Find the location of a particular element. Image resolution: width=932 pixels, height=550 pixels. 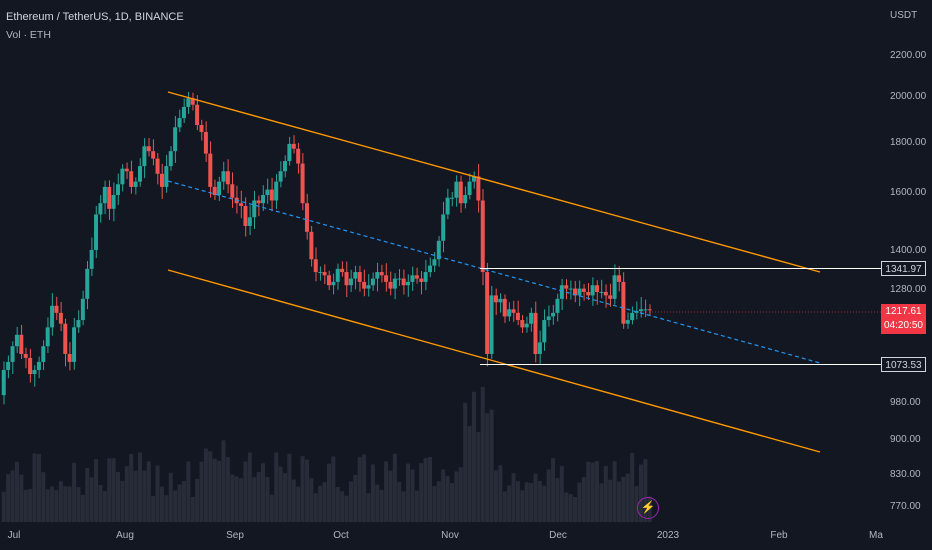

symbol-title: Ethereum / TetherUS, 1D, BINANCE is located at coordinates (95, 17).